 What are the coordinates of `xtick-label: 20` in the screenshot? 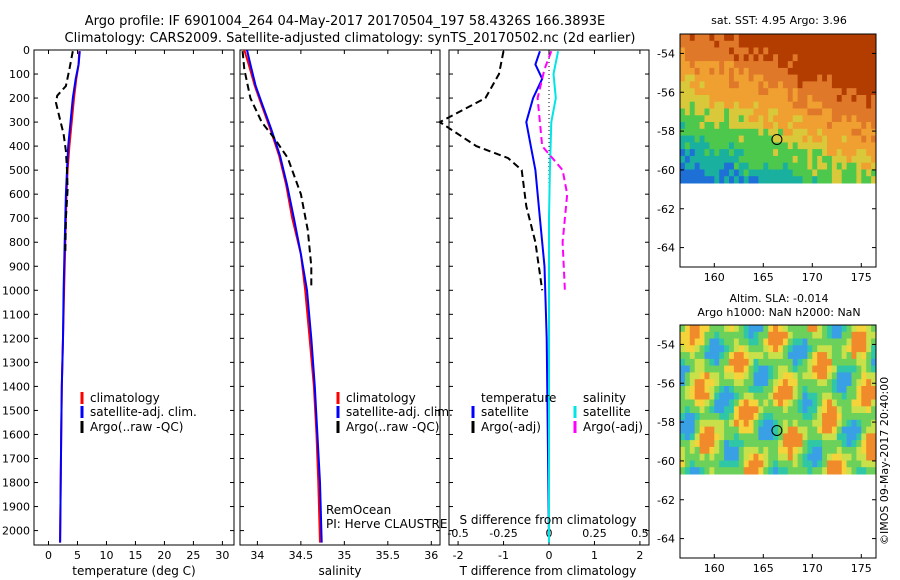 It's located at (164, 555).